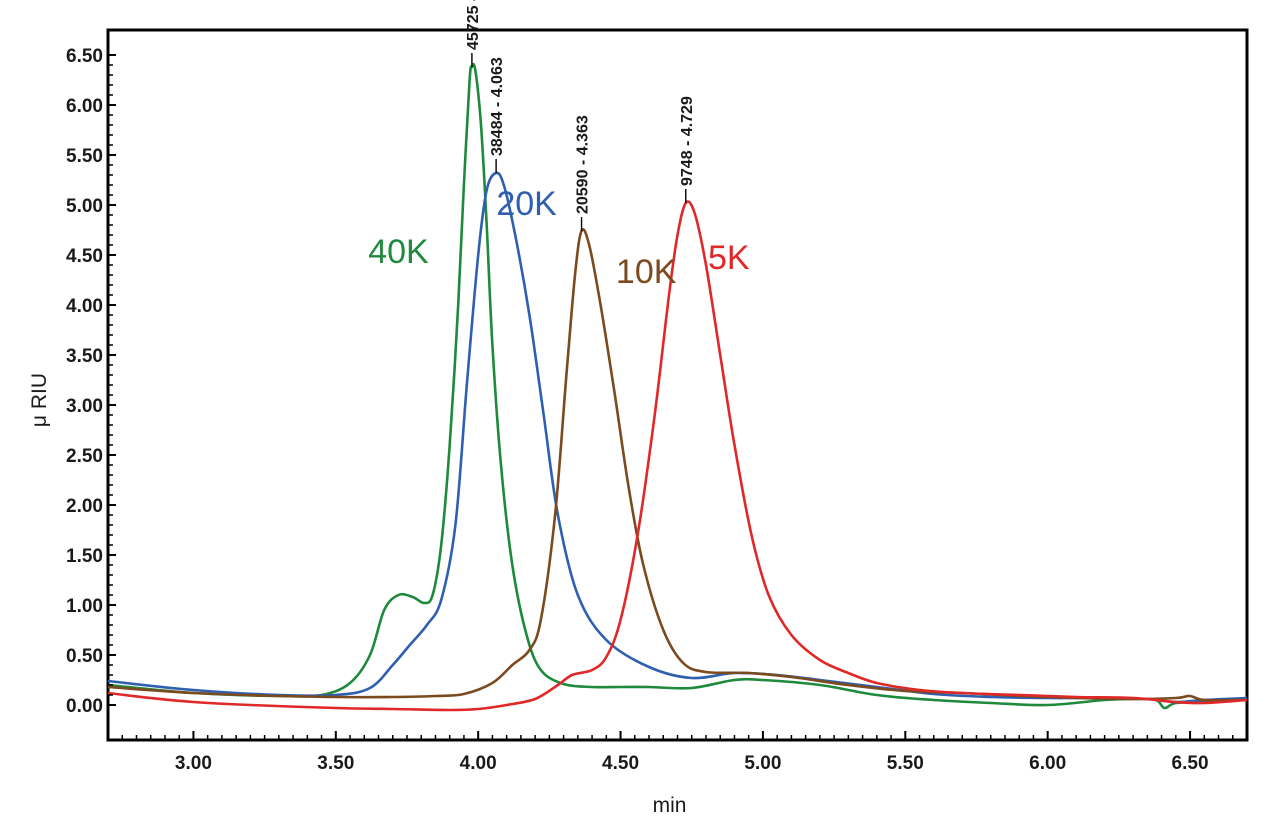 The image size is (1280, 837). What do you see at coordinates (1190, 763) in the screenshot?
I see `x-tick-label: 6.50` at bounding box center [1190, 763].